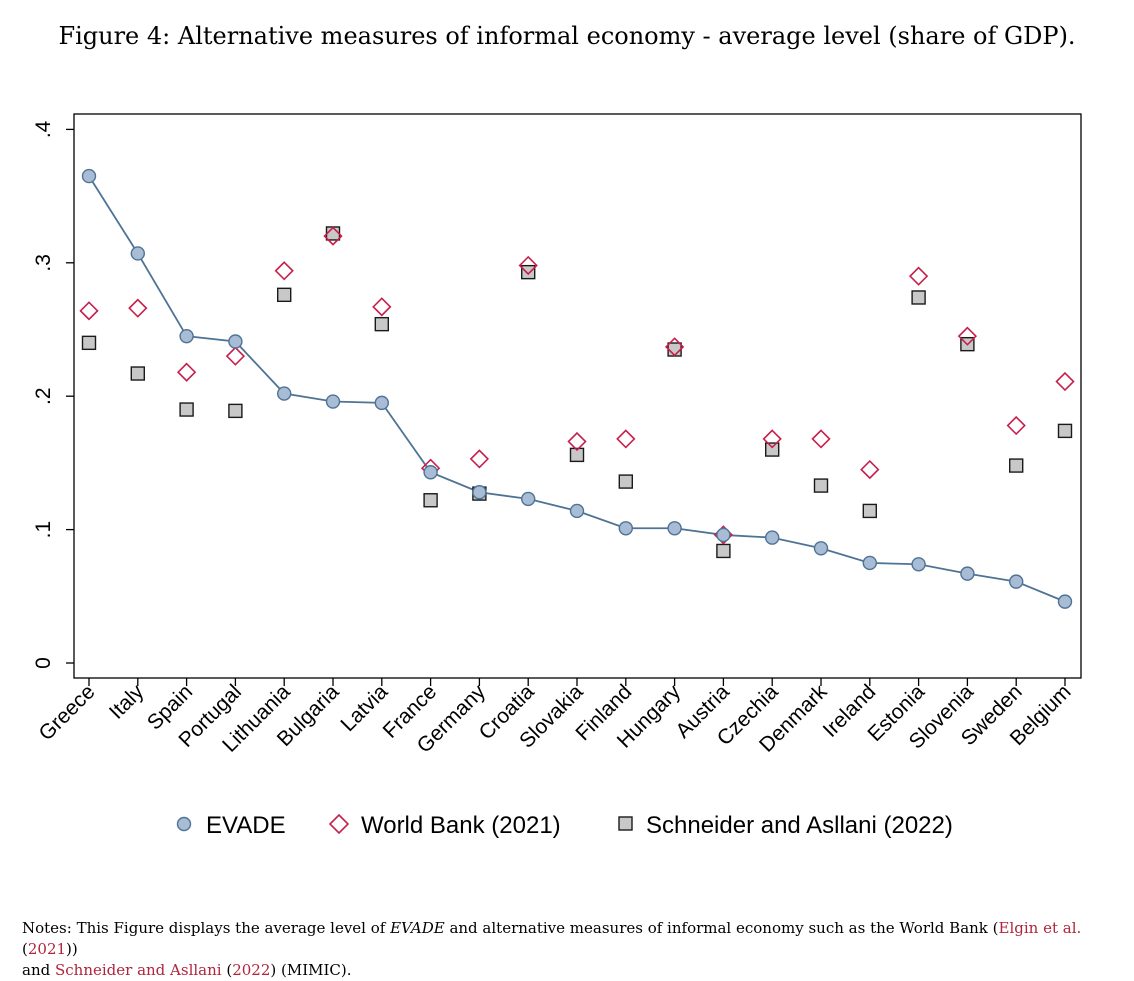 This screenshot has height=981, width=1134. Describe the element at coordinates (625, 528) in the screenshot. I see `evade-point-finland` at that location.